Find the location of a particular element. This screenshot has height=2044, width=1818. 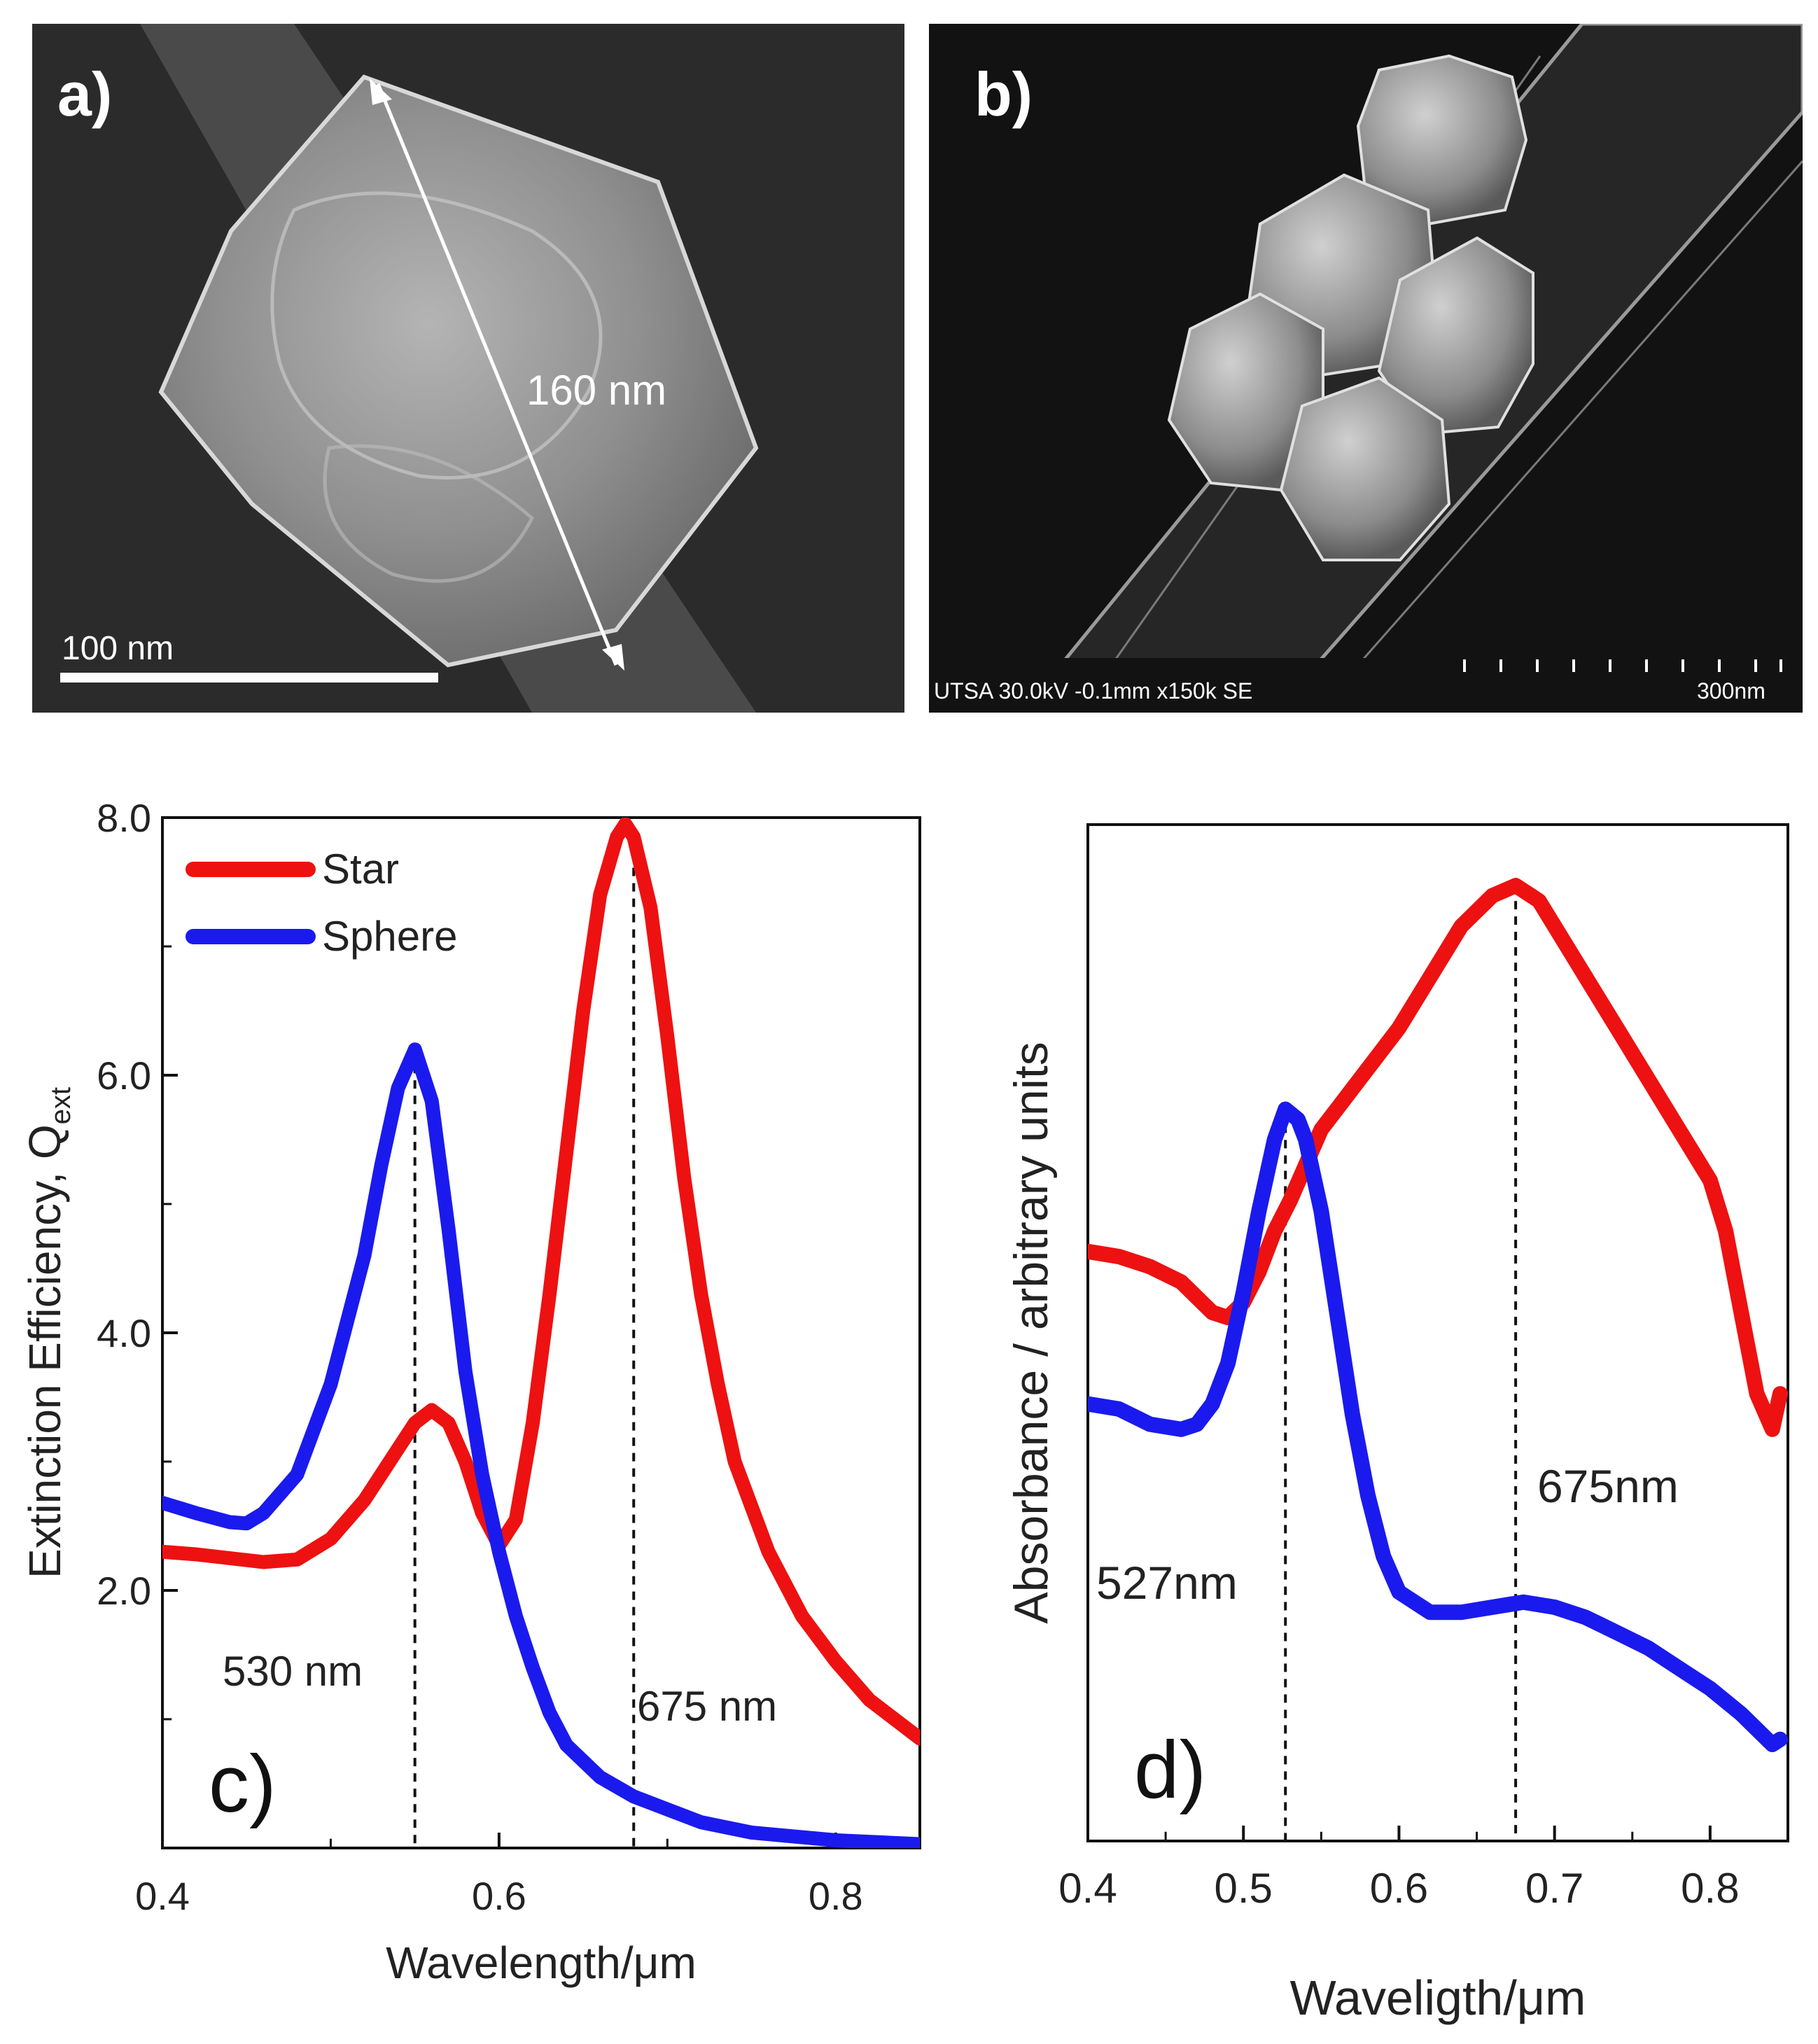

annotation-675nm-d: 675nm is located at coordinates (1608, 1486).